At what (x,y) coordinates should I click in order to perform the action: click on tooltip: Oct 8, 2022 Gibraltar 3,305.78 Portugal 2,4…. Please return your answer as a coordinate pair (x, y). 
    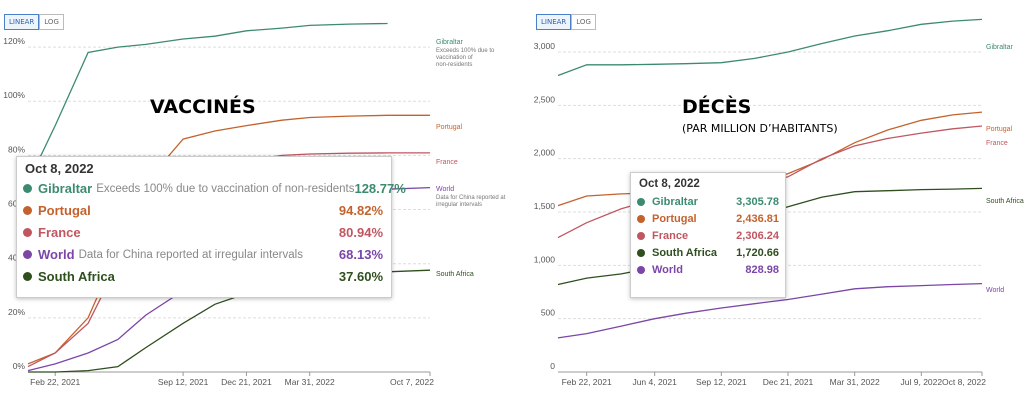
    Looking at the image, I should click on (708, 235).